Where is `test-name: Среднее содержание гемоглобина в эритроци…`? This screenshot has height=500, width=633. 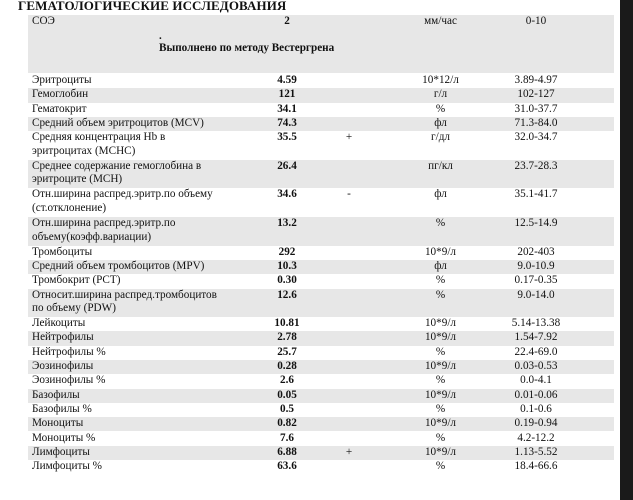
test-name: Среднее содержание гемоглобина в эритроци… is located at coordinates (149, 173).